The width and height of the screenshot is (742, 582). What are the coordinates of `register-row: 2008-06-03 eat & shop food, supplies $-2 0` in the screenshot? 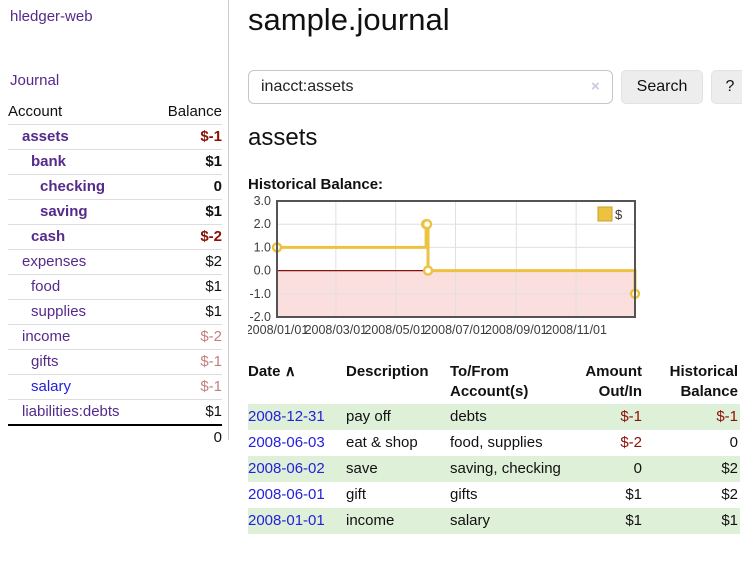 It's located at (494, 443).